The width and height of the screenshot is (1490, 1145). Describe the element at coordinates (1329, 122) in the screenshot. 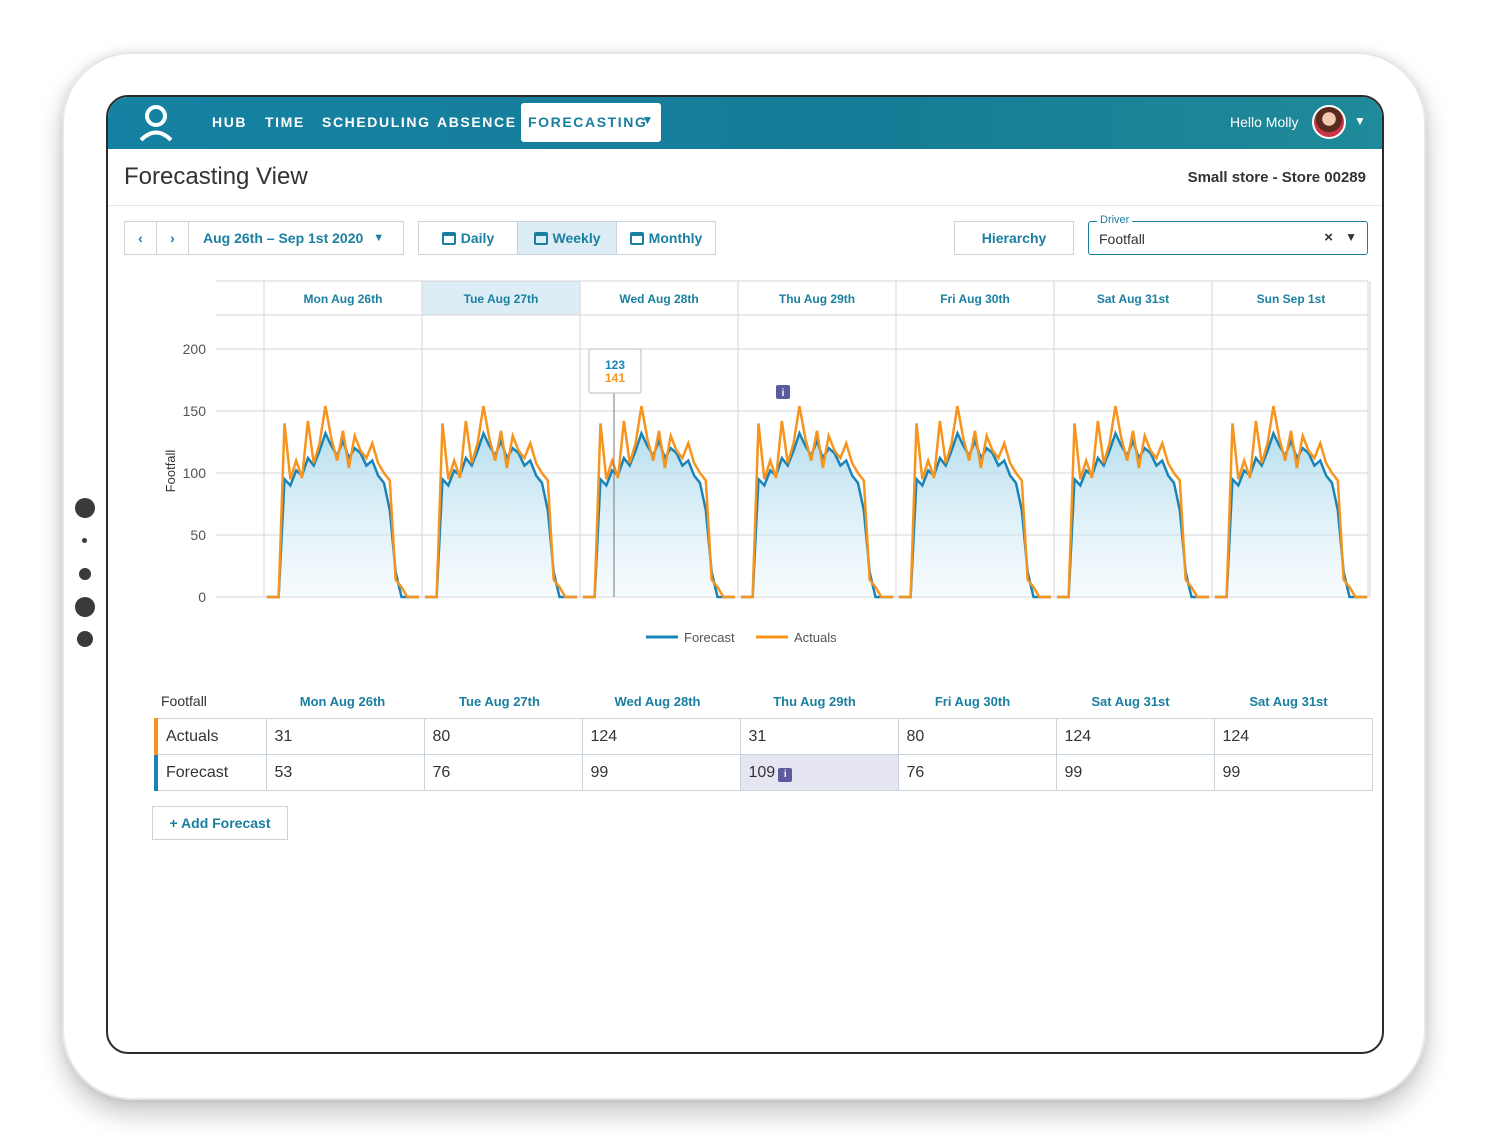

I see `avatar` at that location.